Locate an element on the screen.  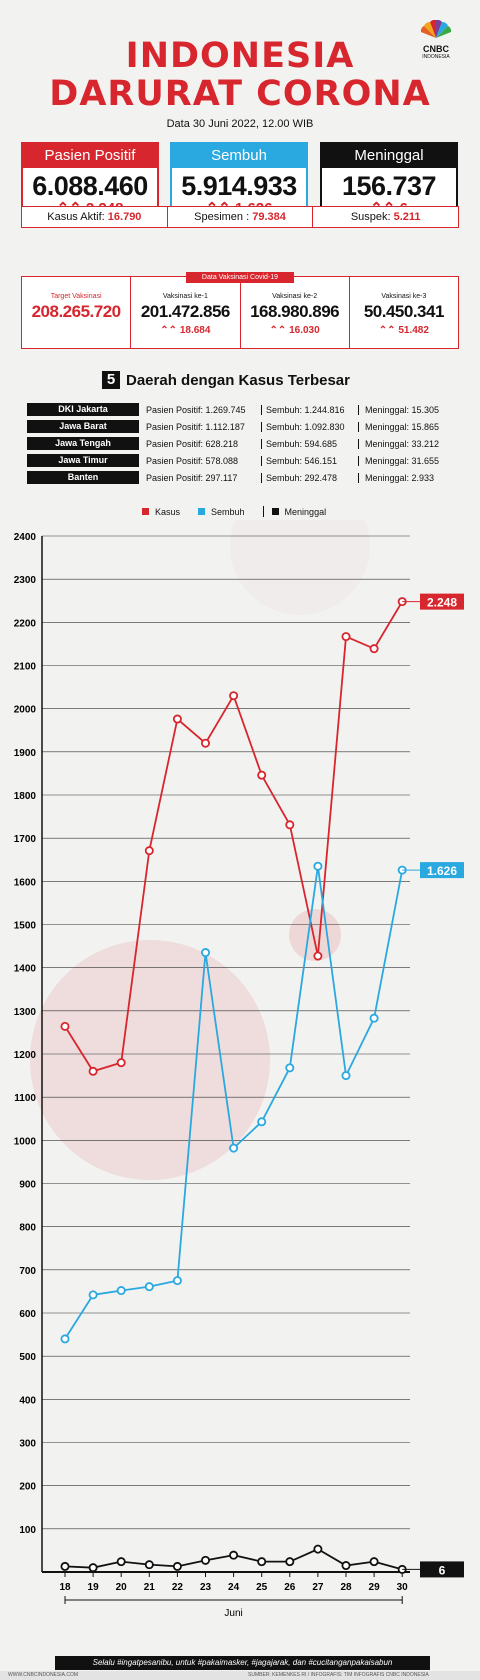
y-tick-label: 600 is located at coordinates (27, 1314).